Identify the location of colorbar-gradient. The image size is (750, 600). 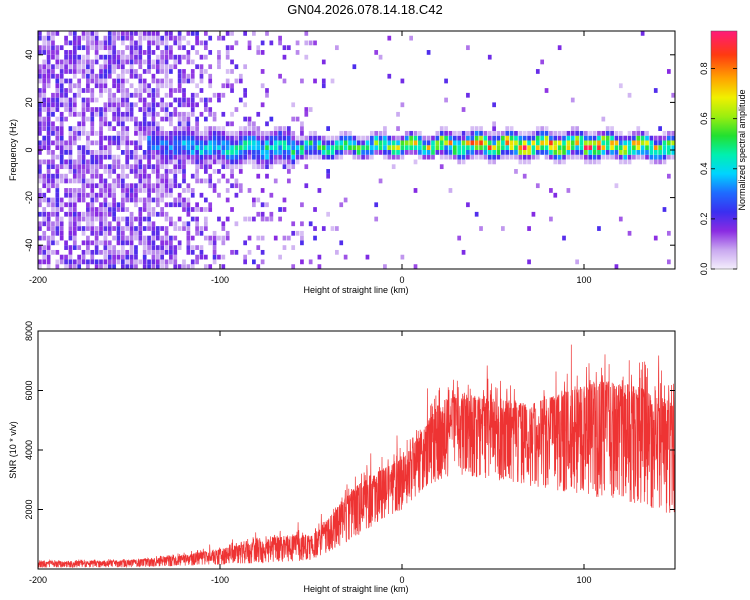
(724, 150).